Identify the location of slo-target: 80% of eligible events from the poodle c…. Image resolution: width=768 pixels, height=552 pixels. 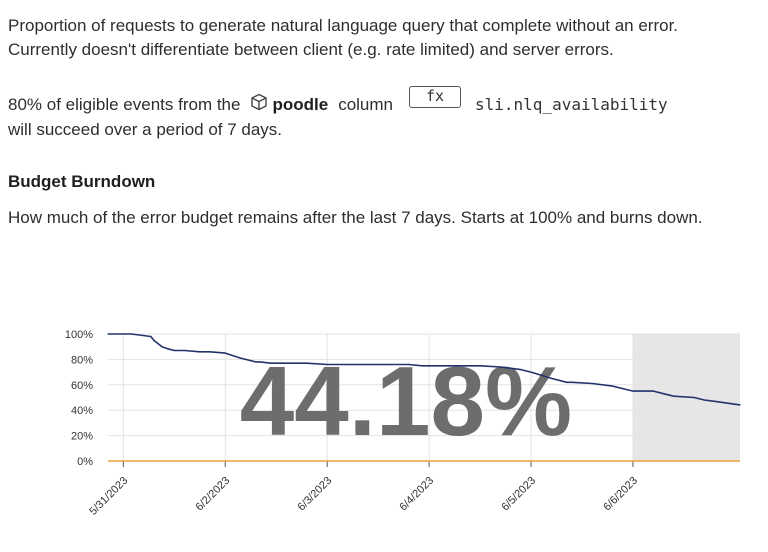
(338, 114).